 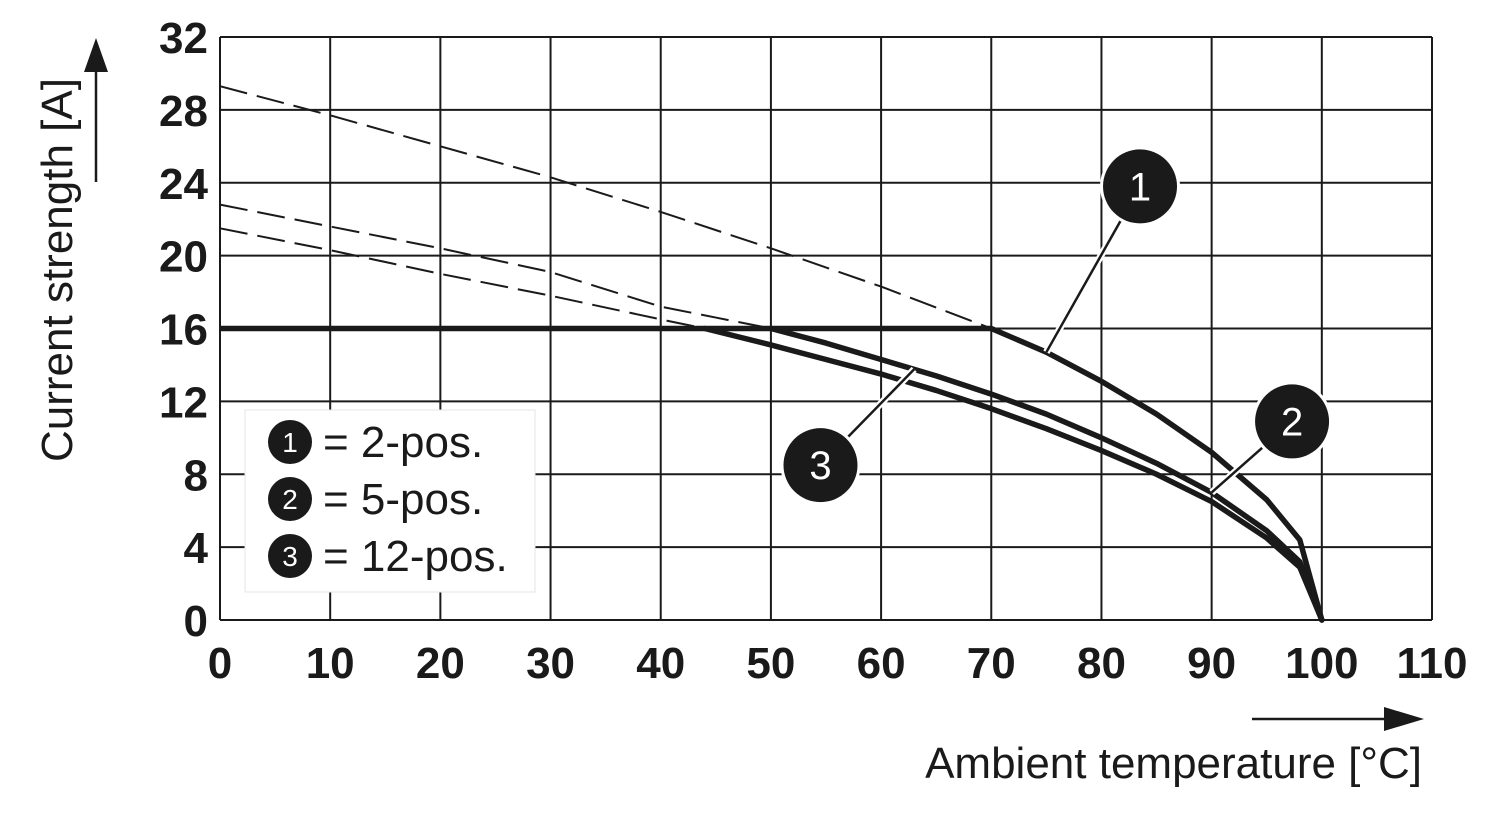 I want to click on x-tick-label: 80, so click(x=1101, y=663).